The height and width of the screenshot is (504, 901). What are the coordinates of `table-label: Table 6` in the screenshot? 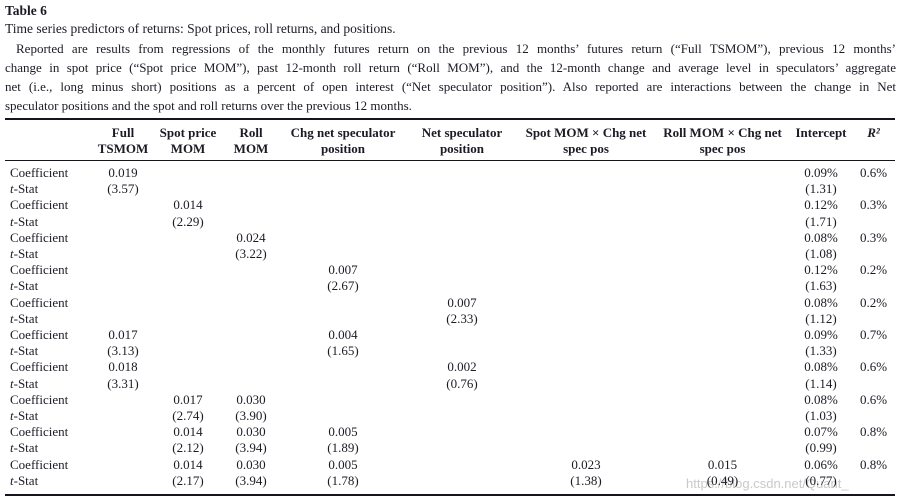 It's located at (26, 10).